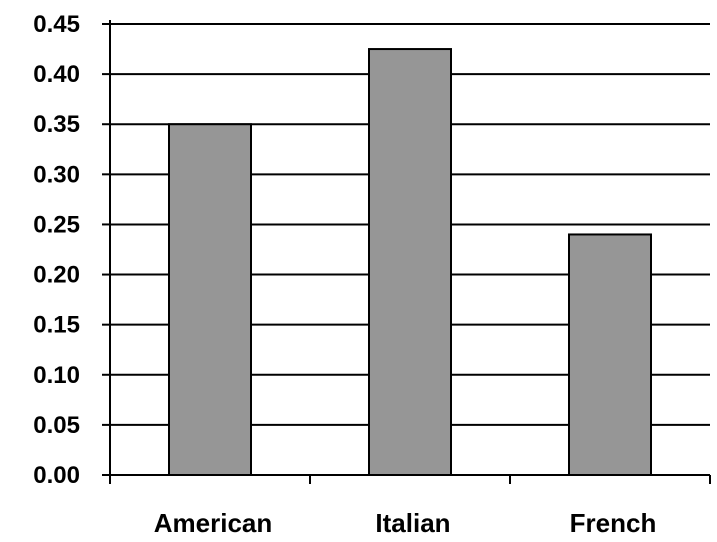 The height and width of the screenshot is (542, 717). I want to click on x-tick-label: French, so click(613, 523).